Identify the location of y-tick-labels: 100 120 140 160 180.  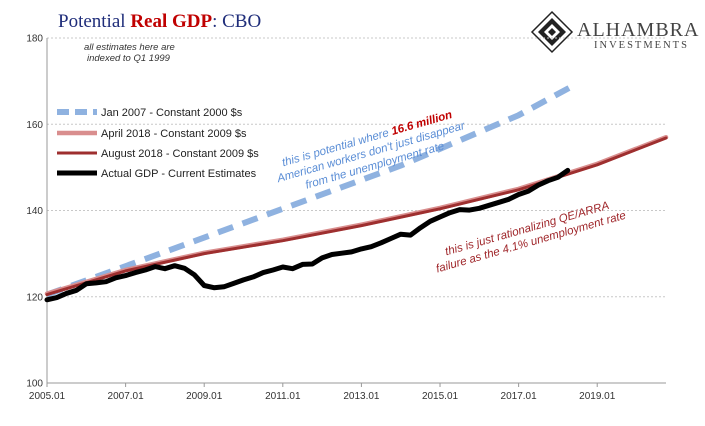
(34, 212).